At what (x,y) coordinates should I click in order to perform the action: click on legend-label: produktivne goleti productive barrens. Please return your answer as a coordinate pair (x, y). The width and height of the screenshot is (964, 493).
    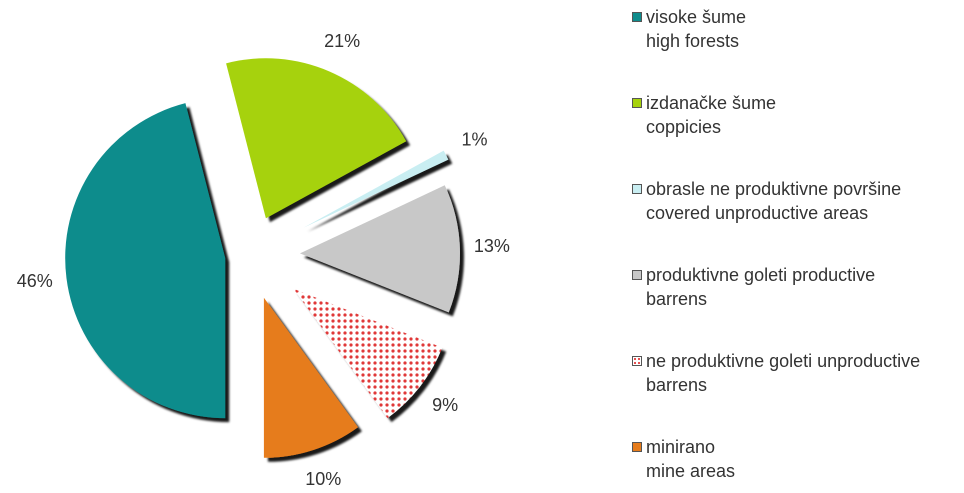
    Looking at the image, I should click on (761, 287).